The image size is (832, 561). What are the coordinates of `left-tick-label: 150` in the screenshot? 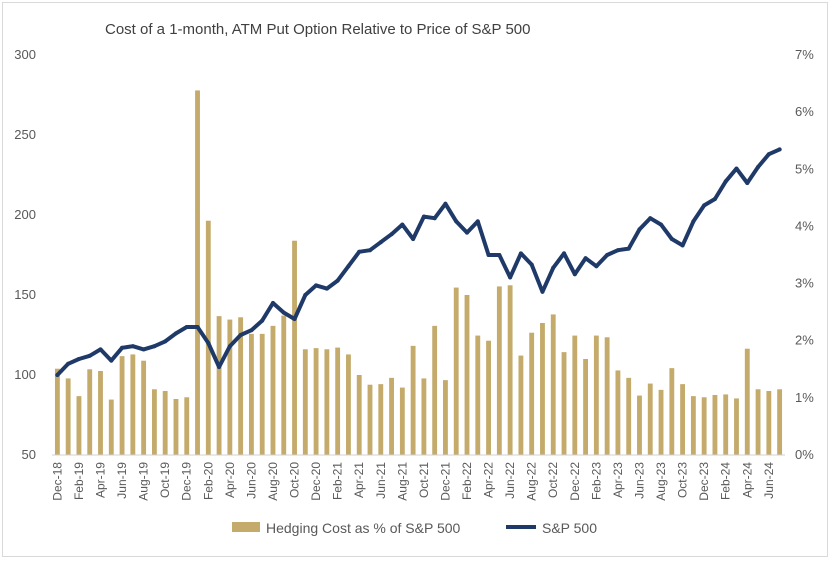 It's located at (25, 294).